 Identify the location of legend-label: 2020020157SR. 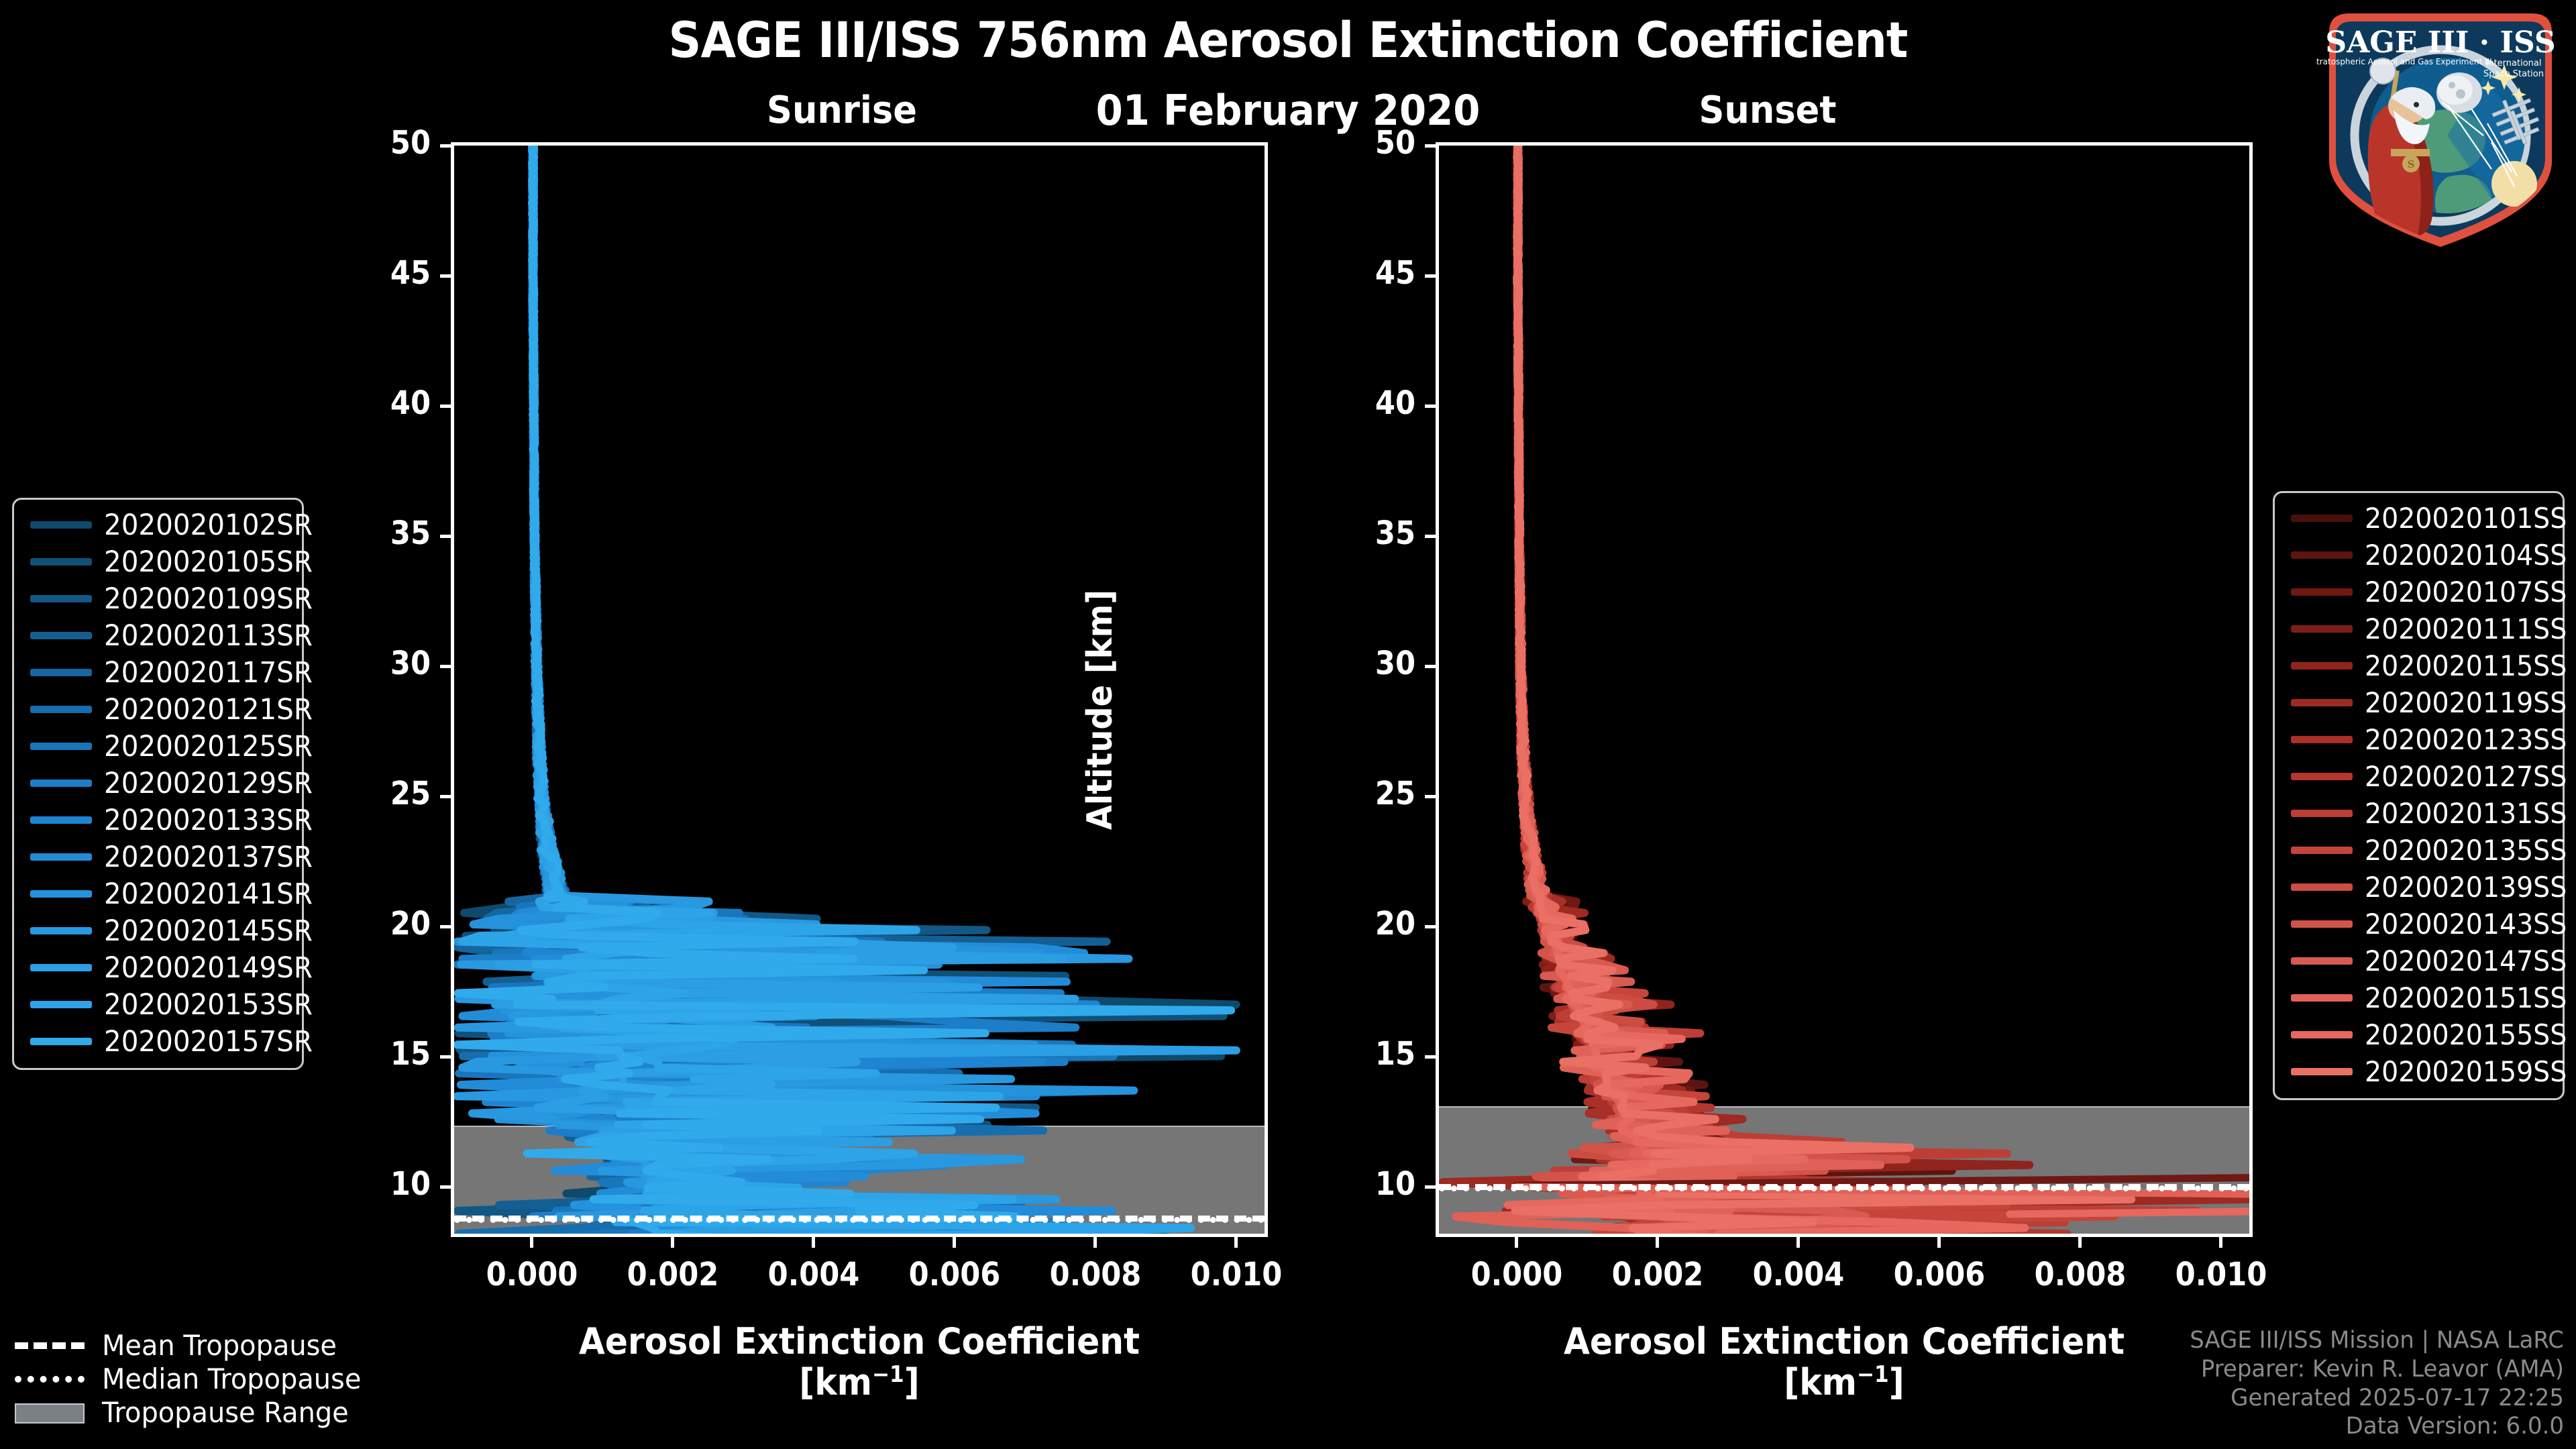
(208, 1041).